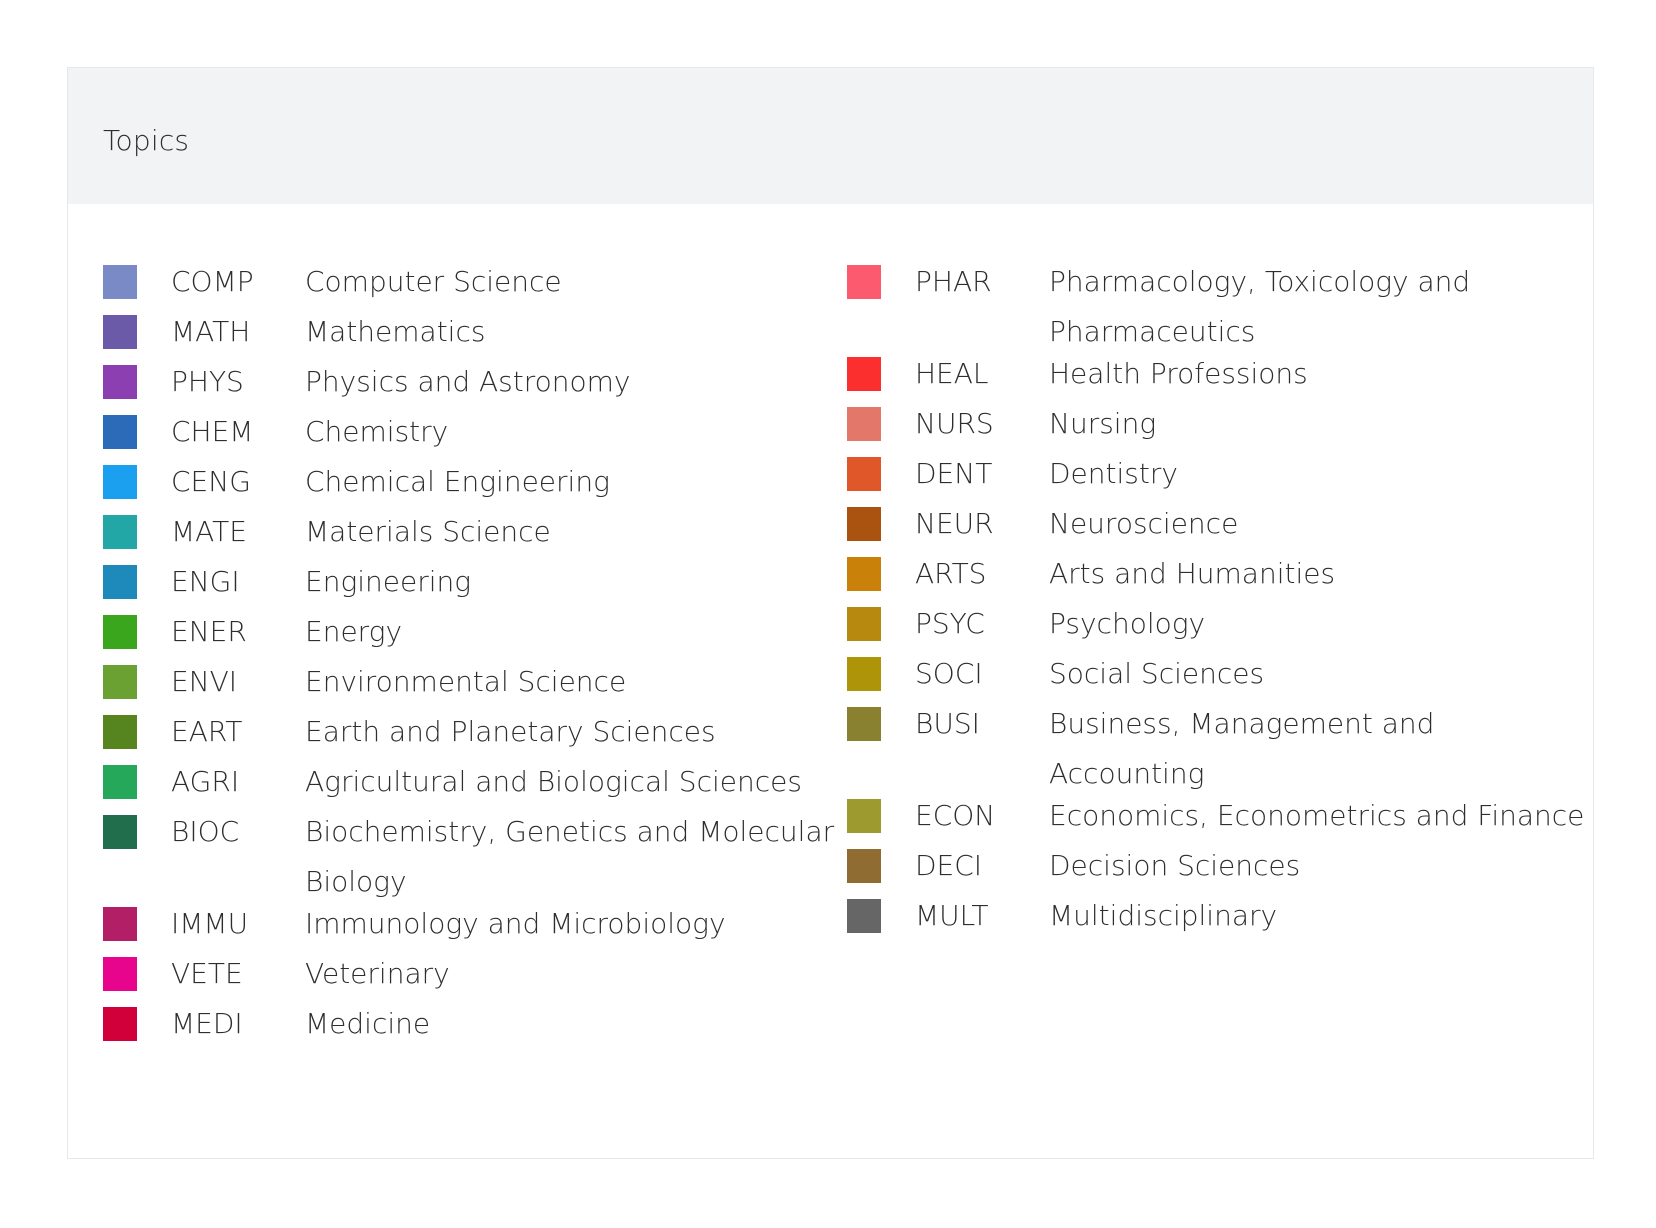 This screenshot has height=1228, width=1656. I want to click on topic-code: AGRI, so click(205, 781).